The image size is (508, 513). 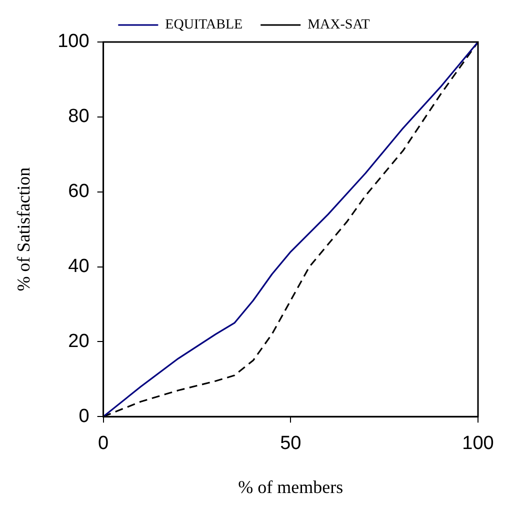 I want to click on x-tick-label: 0, so click(x=103, y=443).